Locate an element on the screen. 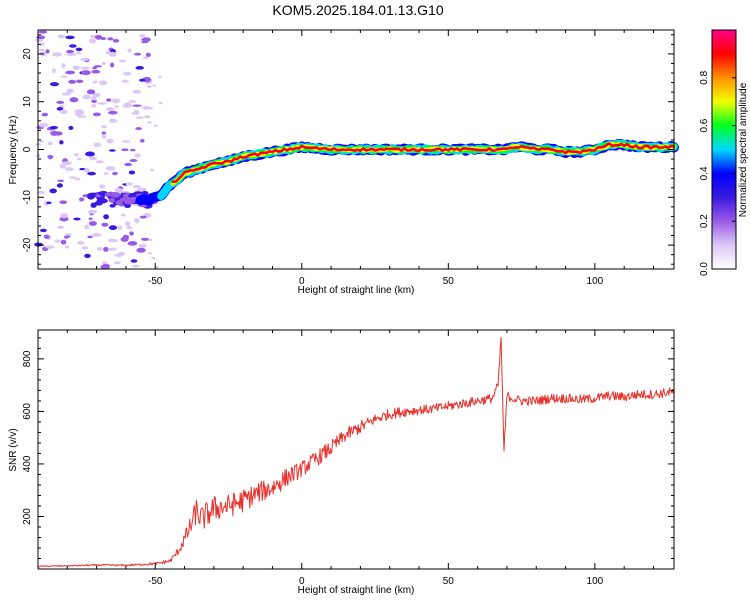 The image size is (750, 600). y-tick-label: 800 is located at coordinates (27, 358).